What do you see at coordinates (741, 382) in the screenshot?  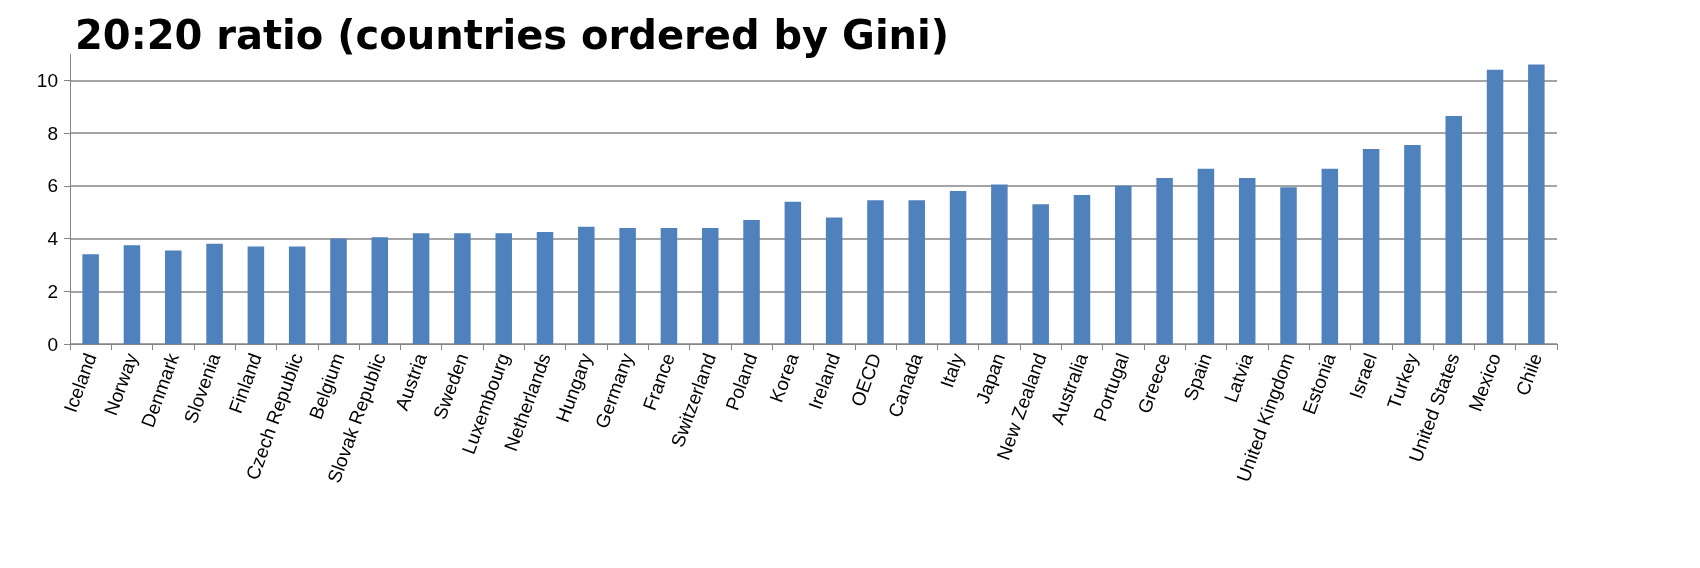 I see `x-tick-label: Poland` at bounding box center [741, 382].